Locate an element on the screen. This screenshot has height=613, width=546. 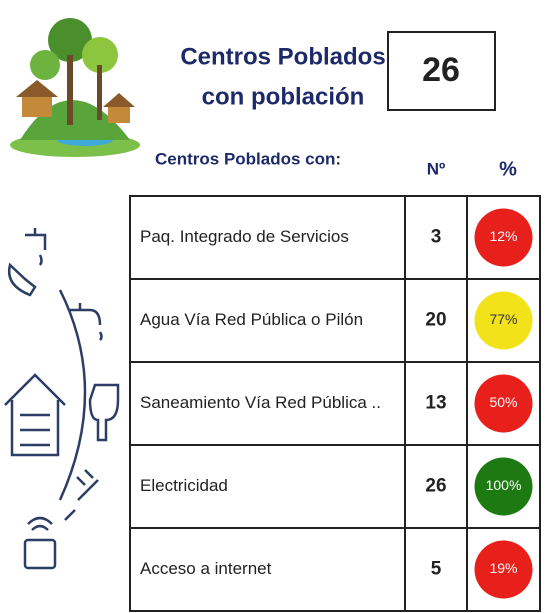
row-percent: 50% is located at coordinates (503, 402).